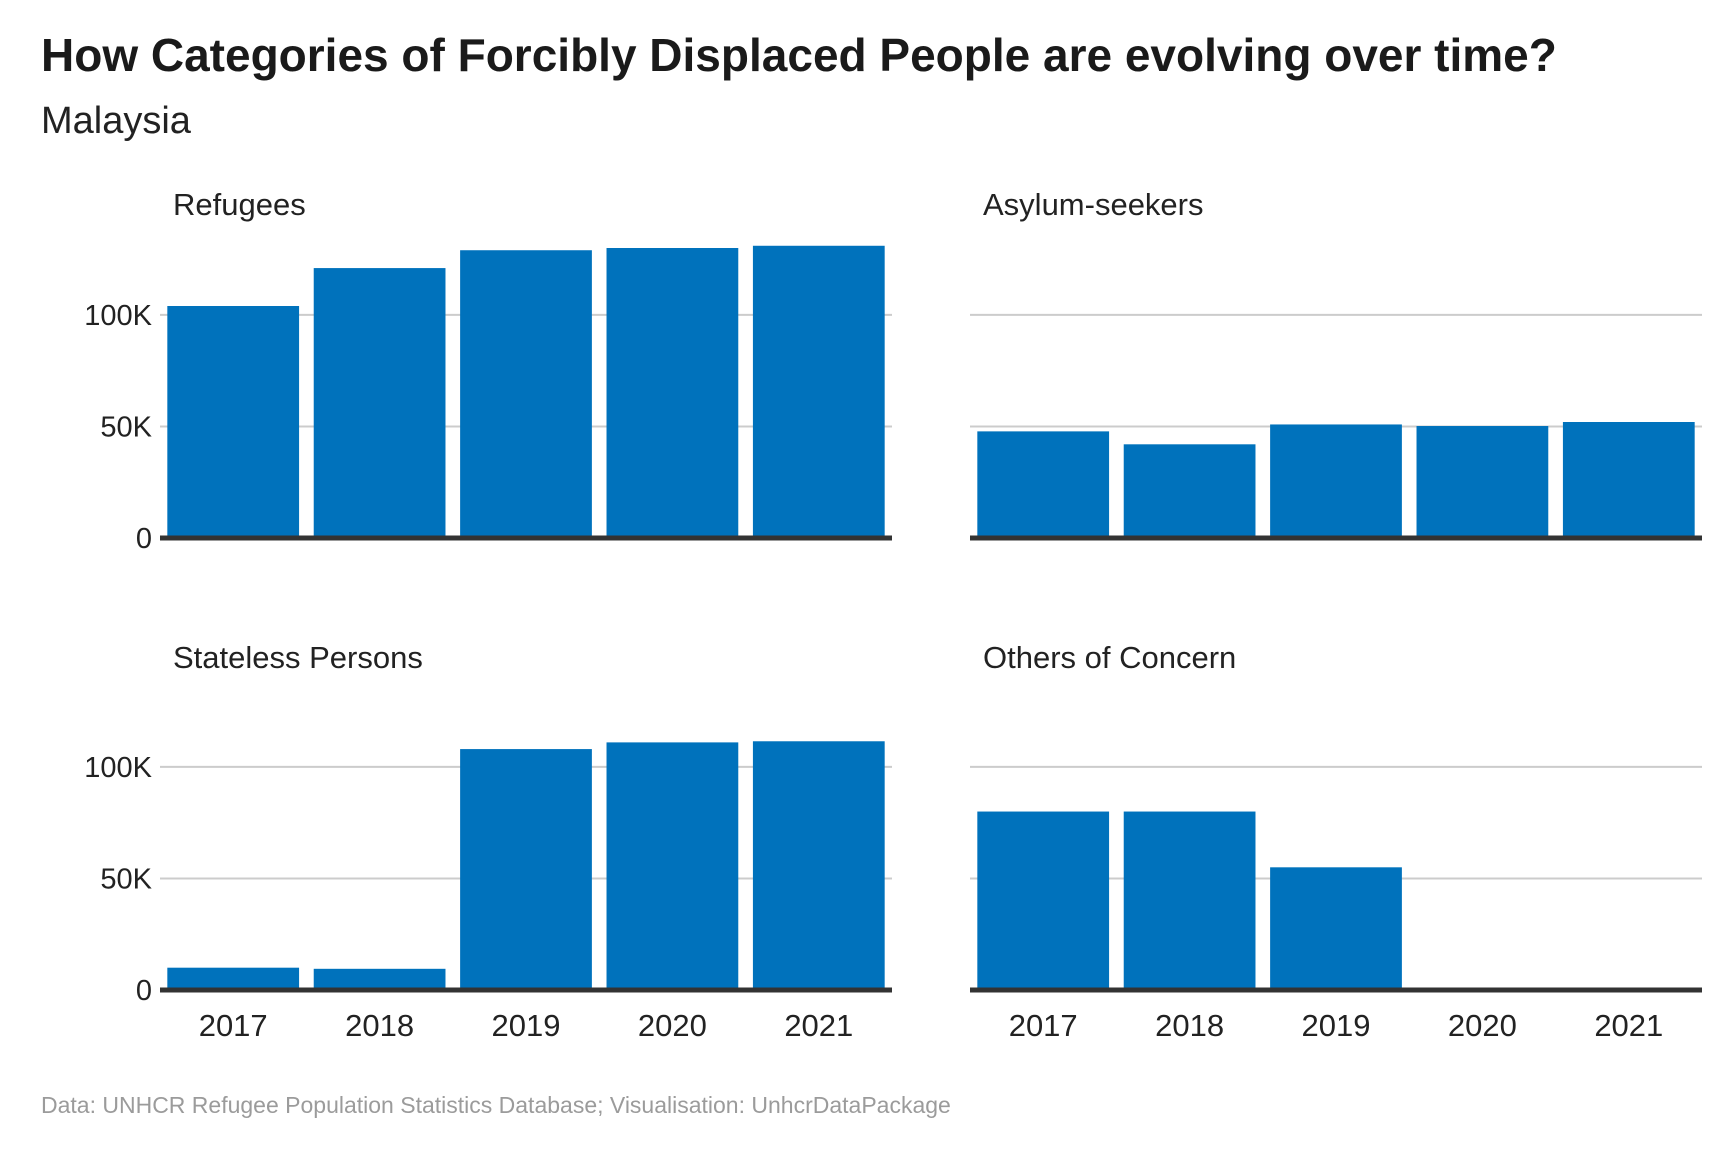  I want to click on chart-subtitle: Malaysia, so click(116, 121).